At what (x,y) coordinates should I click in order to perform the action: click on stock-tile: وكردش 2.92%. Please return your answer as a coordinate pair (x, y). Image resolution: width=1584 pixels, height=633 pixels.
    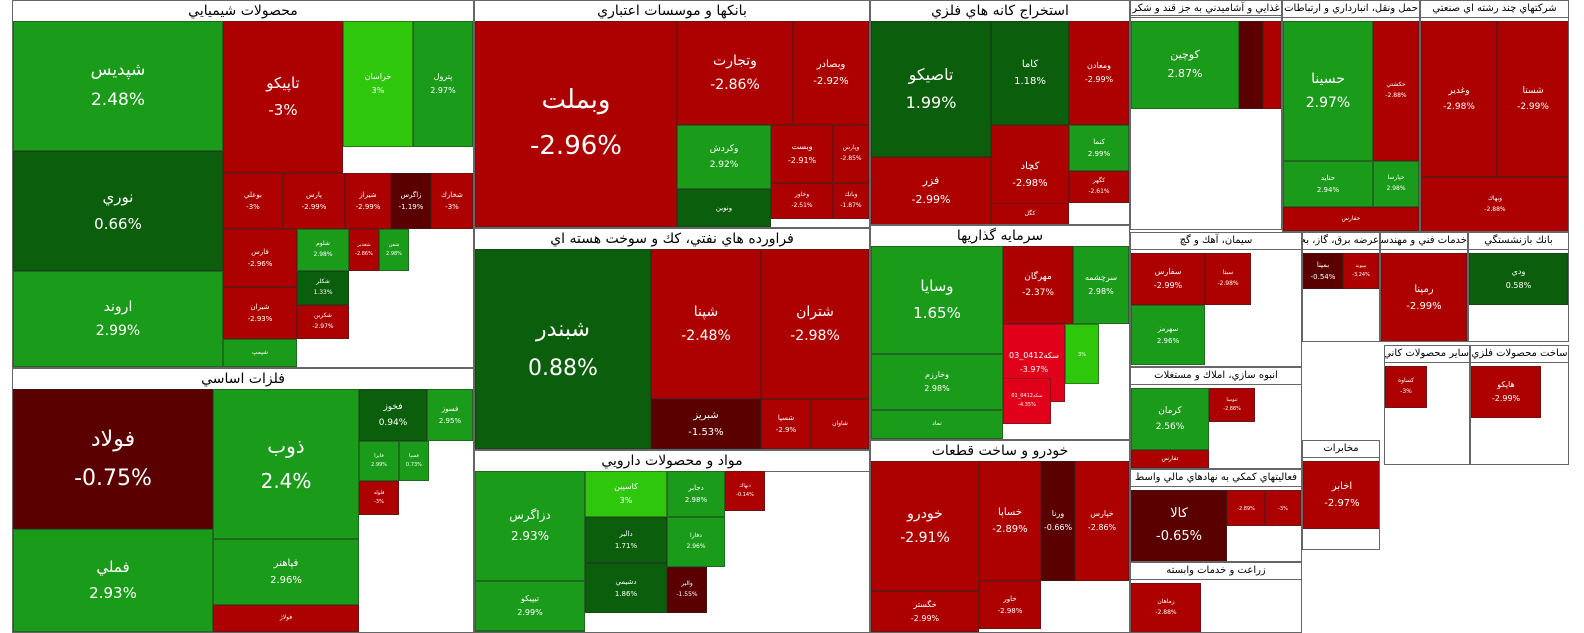
    Looking at the image, I should click on (724, 157).